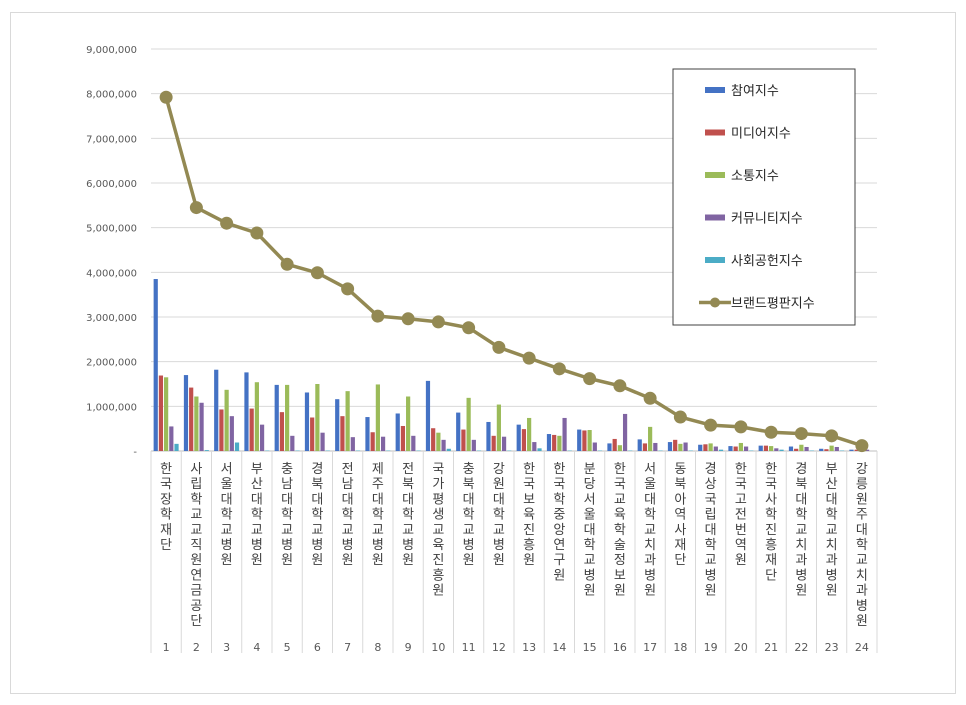 This screenshot has width=966, height=705. What do you see at coordinates (771, 647) in the screenshot?
I see `rank-label: 21` at bounding box center [771, 647].